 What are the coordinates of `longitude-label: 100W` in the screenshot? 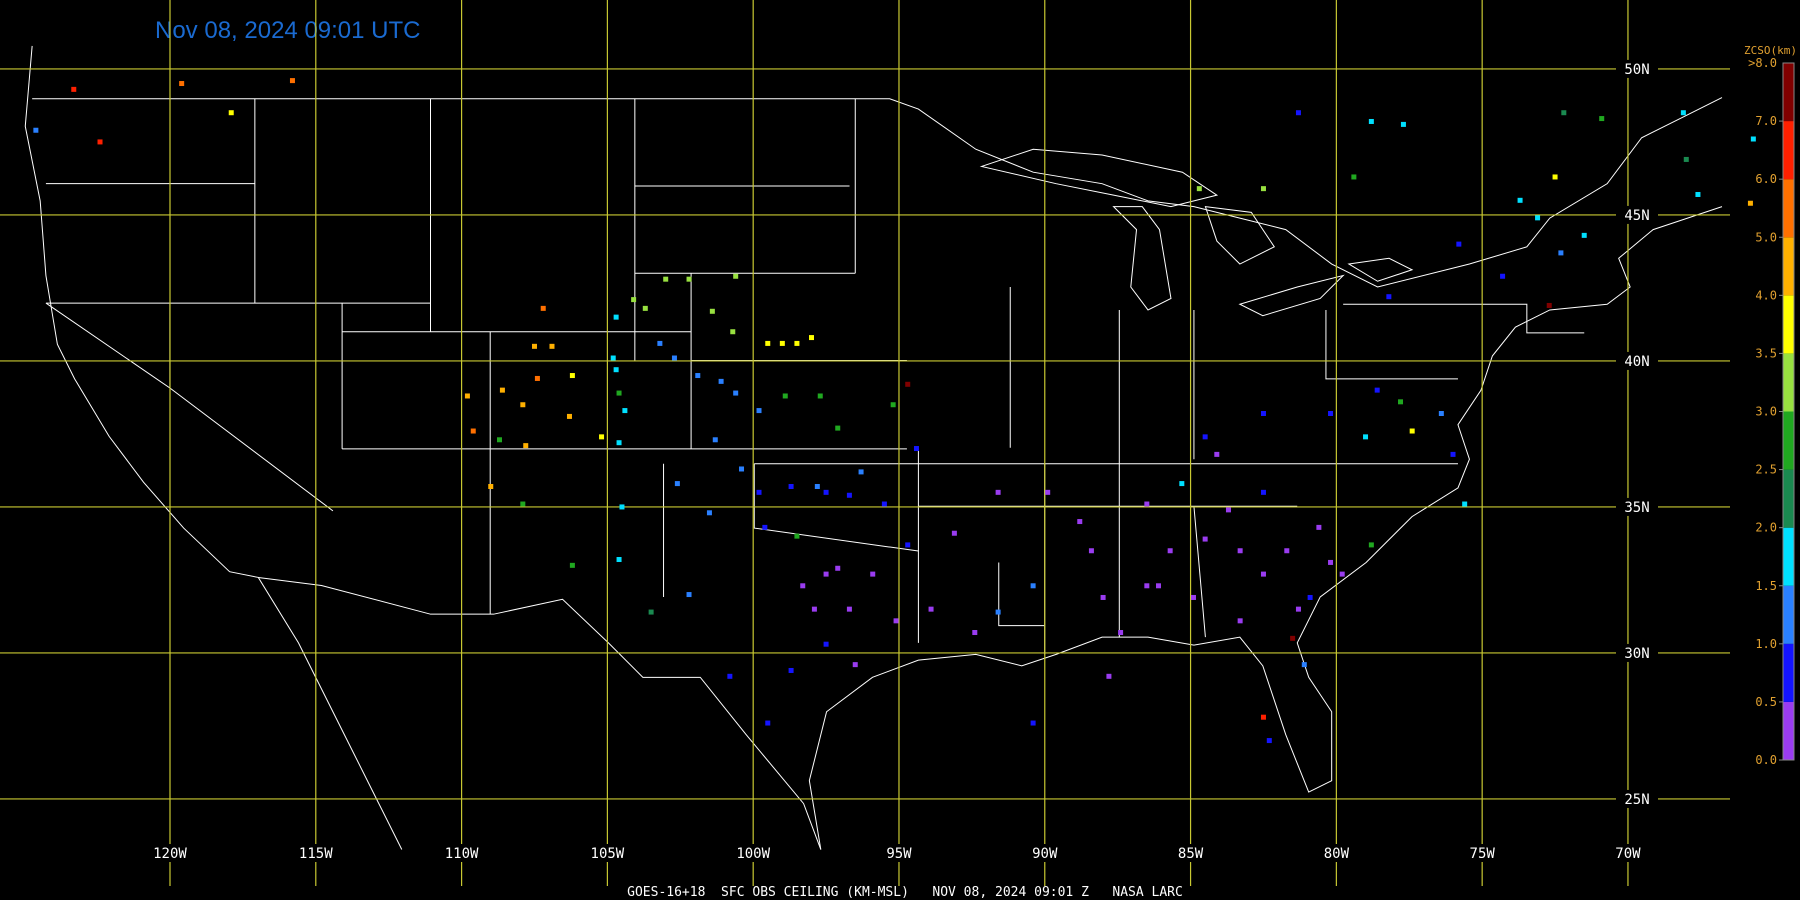 It's located at (753, 854).